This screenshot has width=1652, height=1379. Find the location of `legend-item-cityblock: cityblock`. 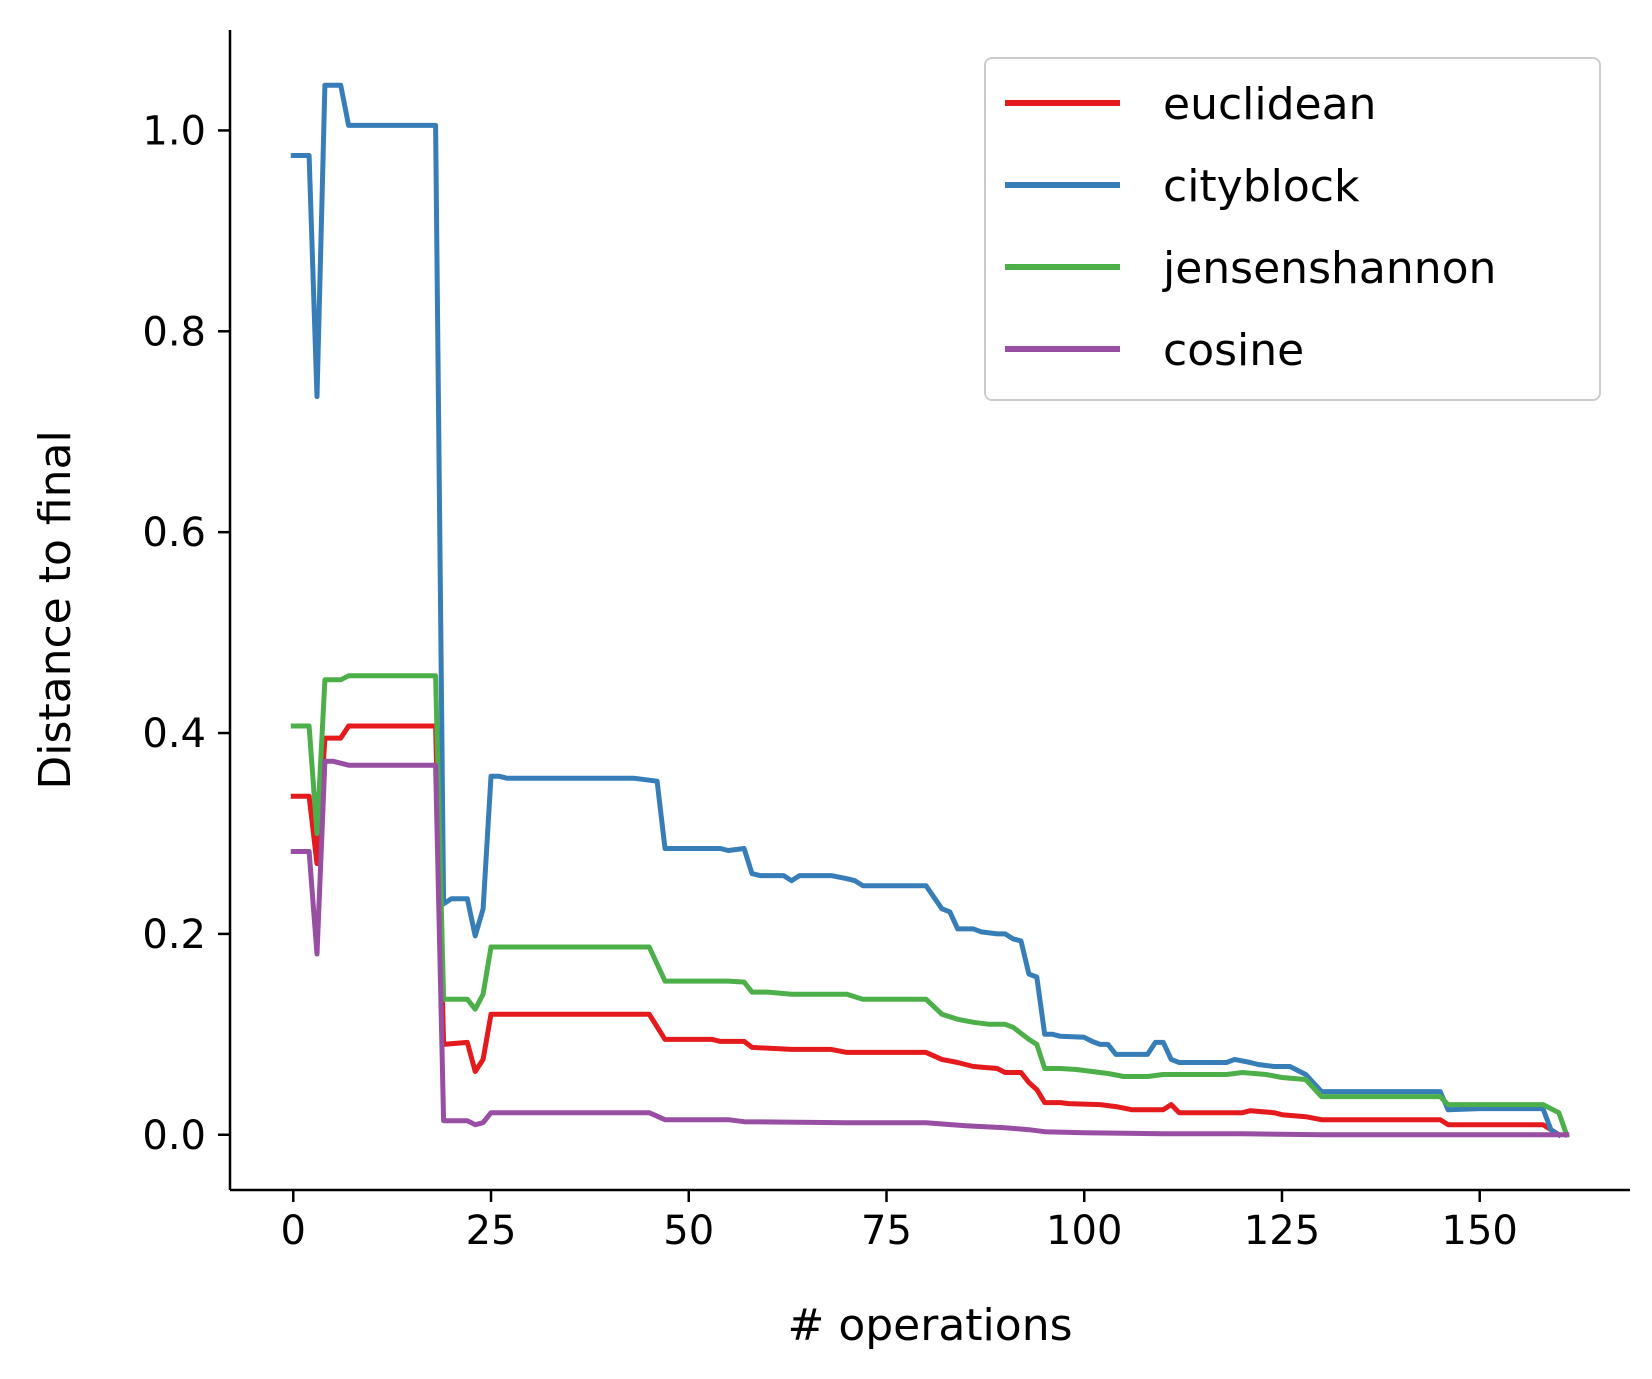

legend-item-cityblock: cityblock is located at coordinates (1182, 186).